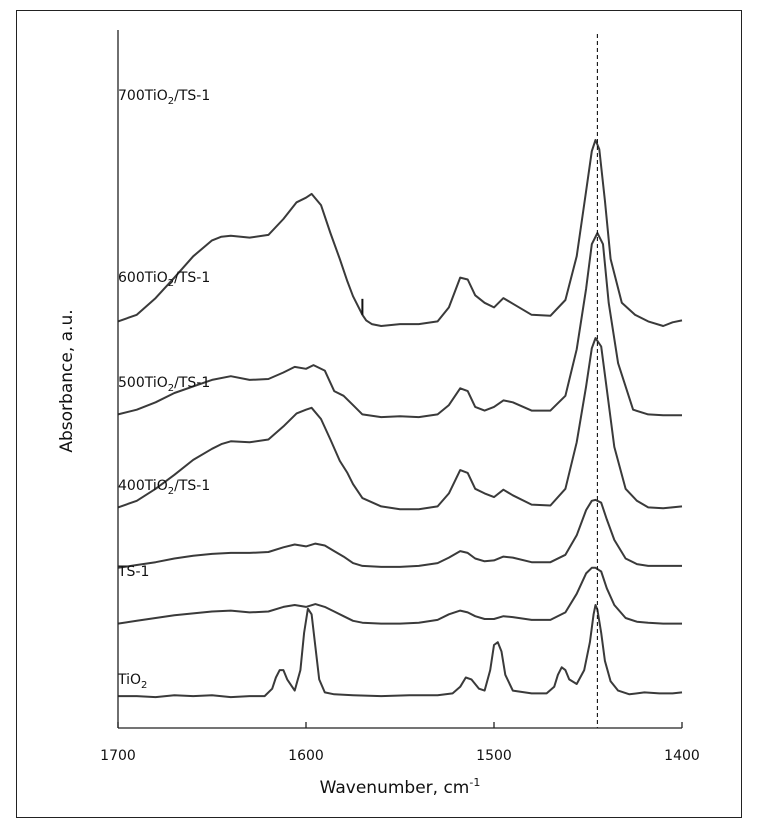  What do you see at coordinates (494, 756) in the screenshot?
I see `x-tick-label-1500: 1500` at bounding box center [494, 756].